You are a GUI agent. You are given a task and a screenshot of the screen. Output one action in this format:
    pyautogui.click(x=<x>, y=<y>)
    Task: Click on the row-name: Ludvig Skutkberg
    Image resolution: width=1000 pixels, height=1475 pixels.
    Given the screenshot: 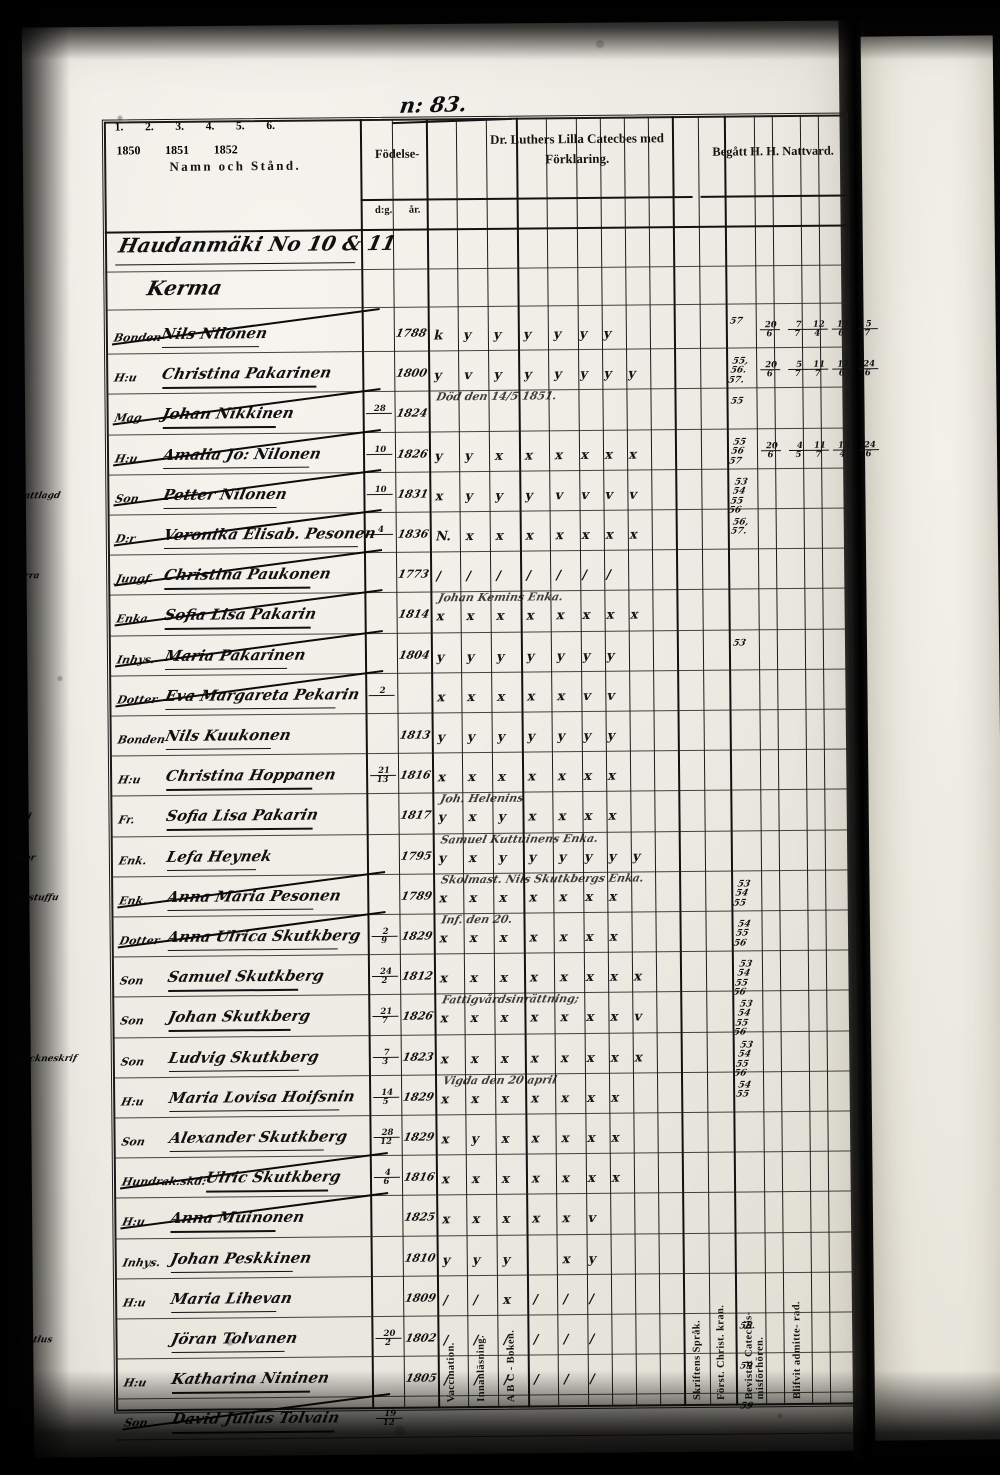 What is the action you would take?
    pyautogui.click(x=243, y=1057)
    